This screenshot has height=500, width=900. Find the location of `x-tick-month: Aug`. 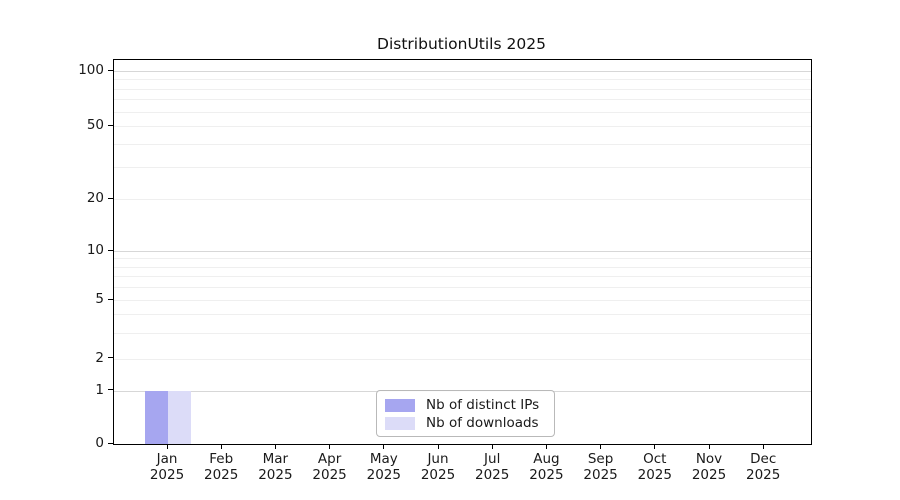

x-tick-month: Aug is located at coordinates (546, 459).